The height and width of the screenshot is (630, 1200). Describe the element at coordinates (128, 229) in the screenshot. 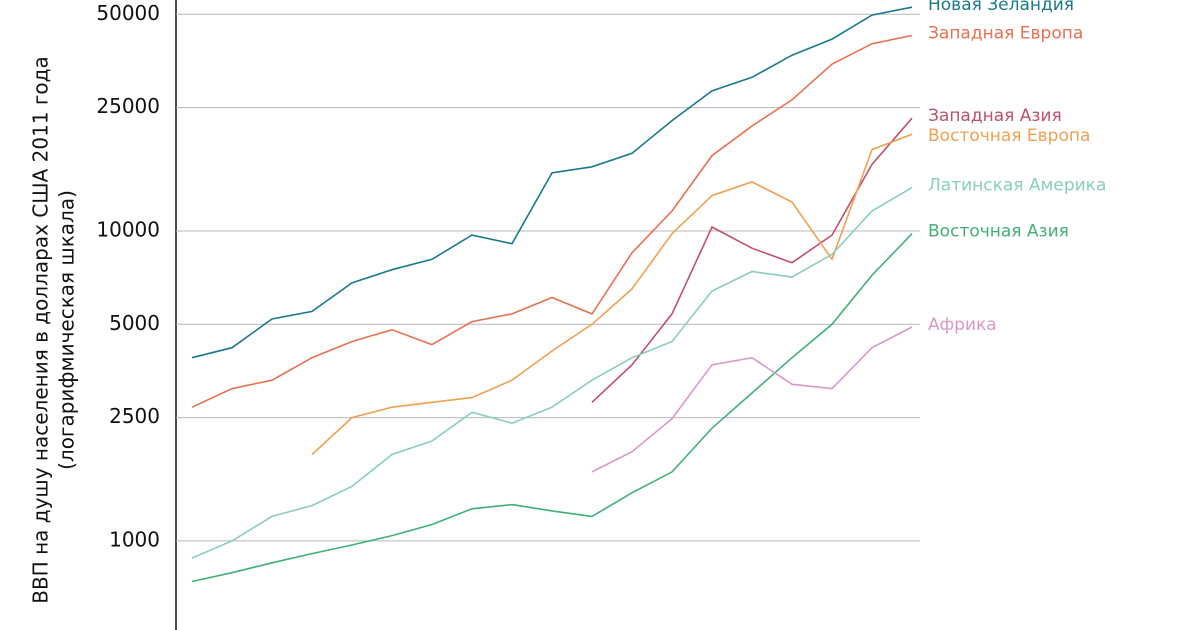

I see `y-tick-label: 10000` at that location.